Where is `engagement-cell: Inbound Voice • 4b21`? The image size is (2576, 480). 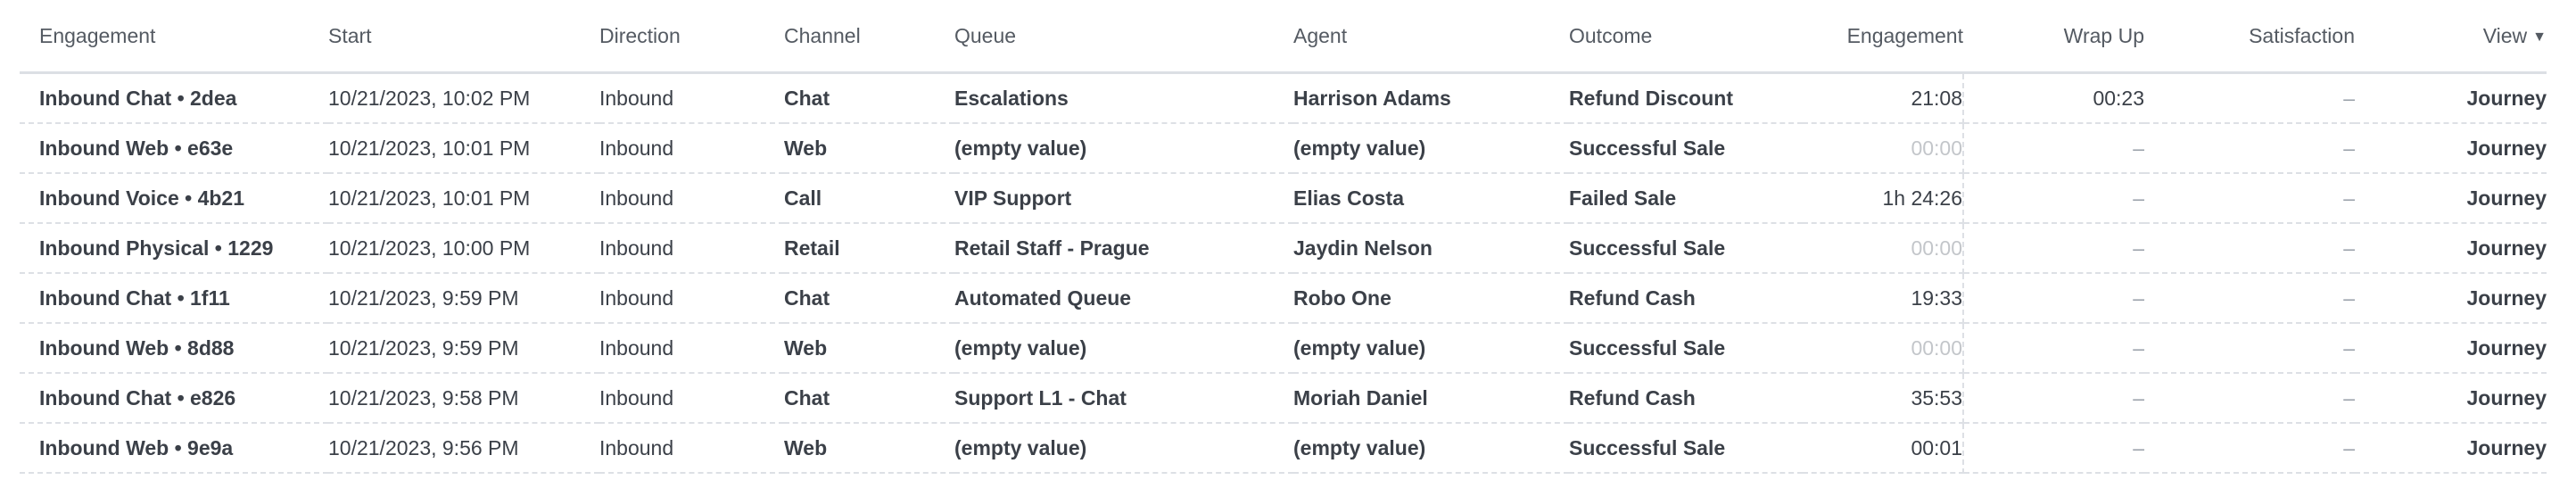
engagement-cell: Inbound Voice • 4b21 is located at coordinates (174, 198).